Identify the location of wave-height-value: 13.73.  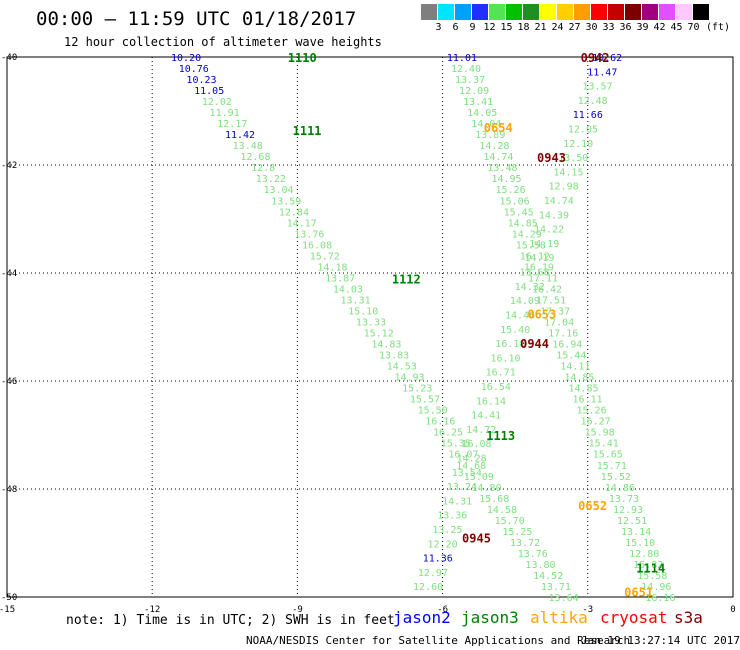
(624, 499).